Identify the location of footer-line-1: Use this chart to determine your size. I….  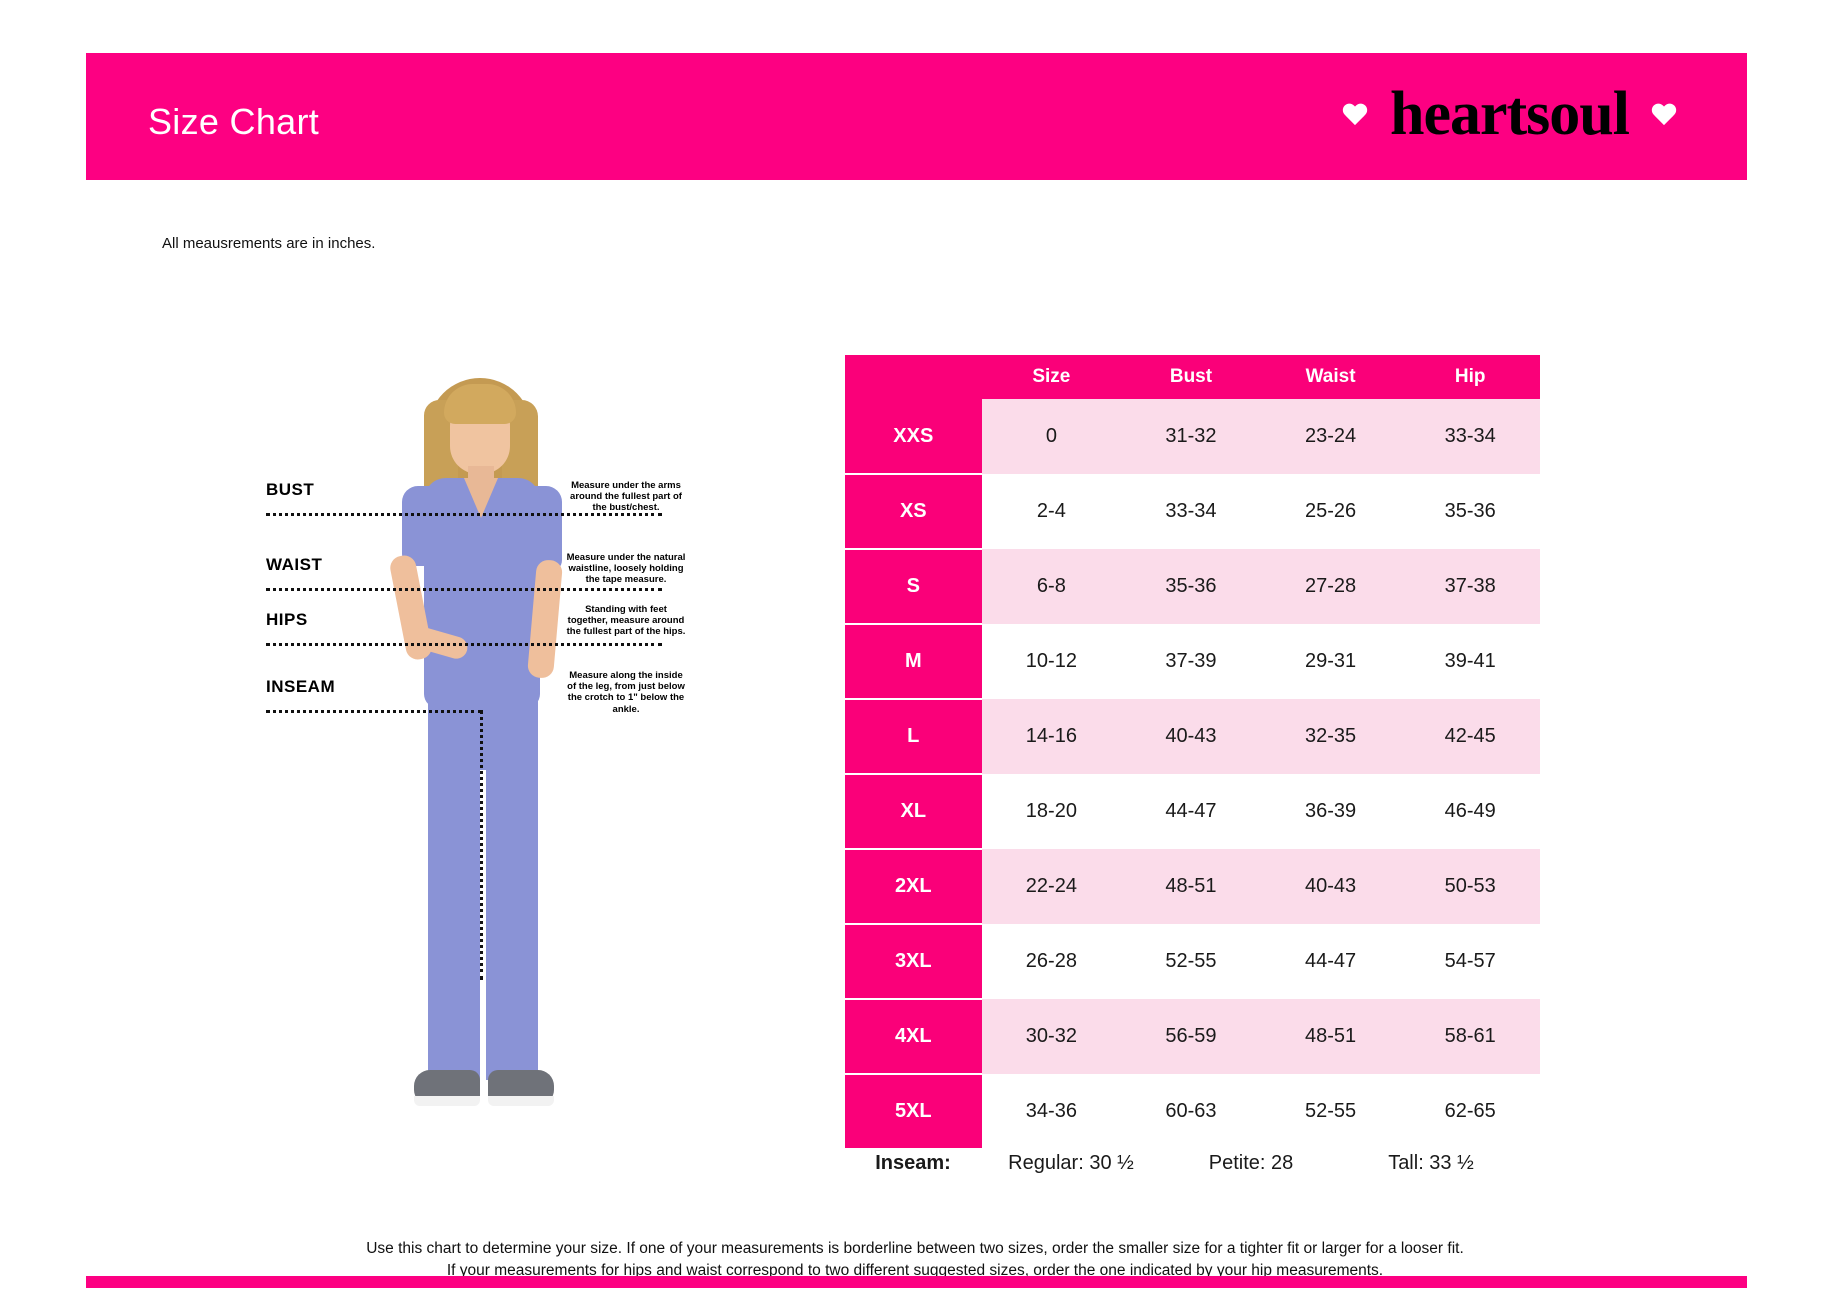
(915, 1248).